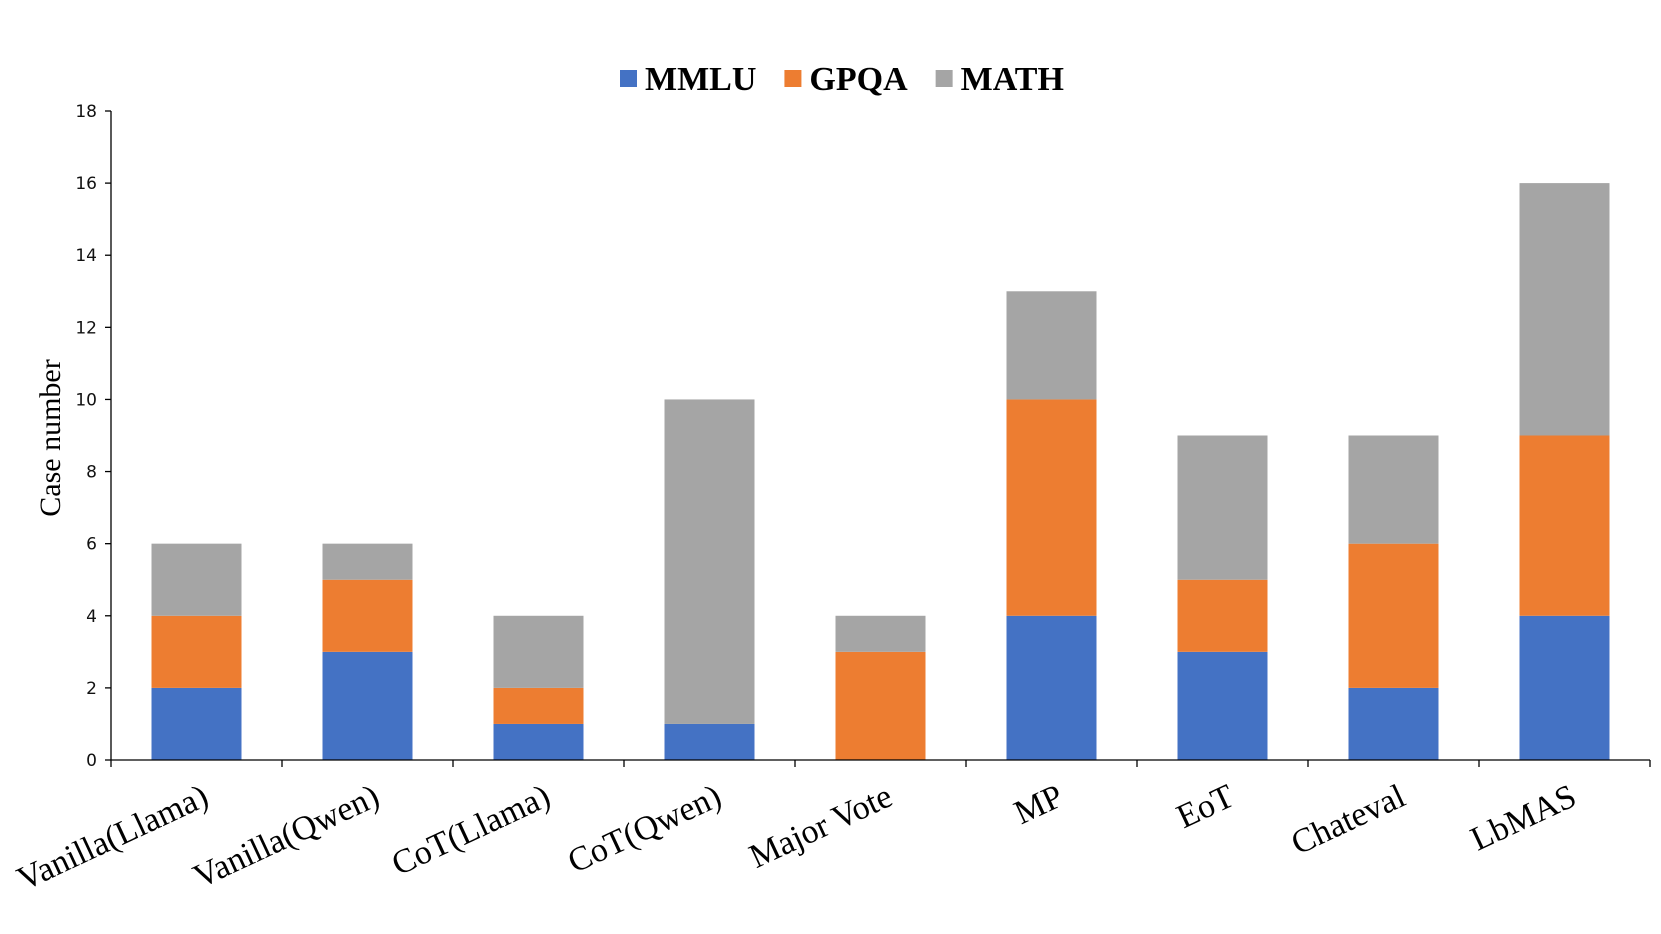 The image size is (1661, 934). I want to click on legend: MMLU GPQA MATH, so click(842, 79).